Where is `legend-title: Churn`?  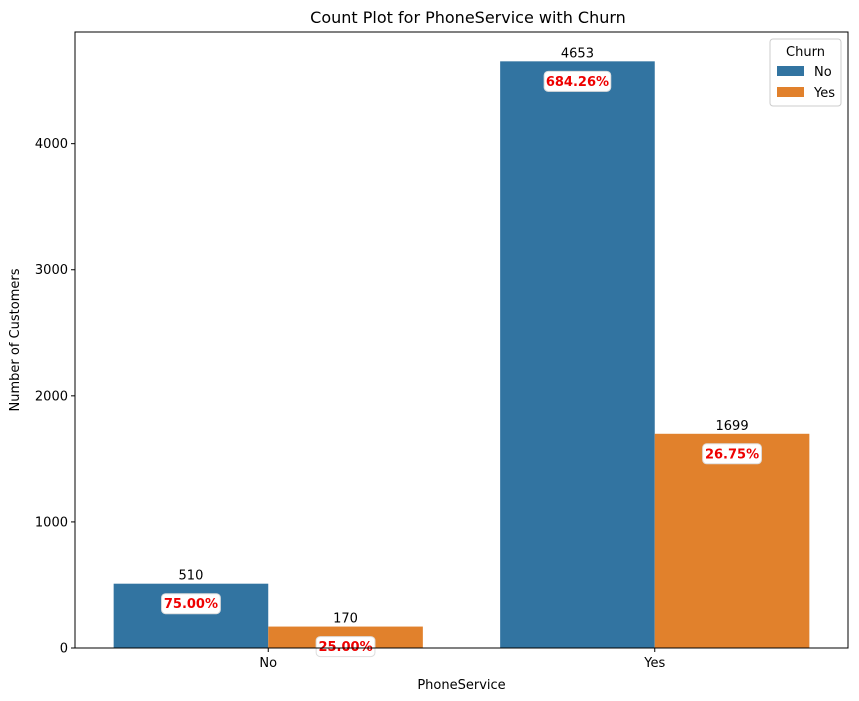
legend-title: Churn is located at coordinates (805, 52).